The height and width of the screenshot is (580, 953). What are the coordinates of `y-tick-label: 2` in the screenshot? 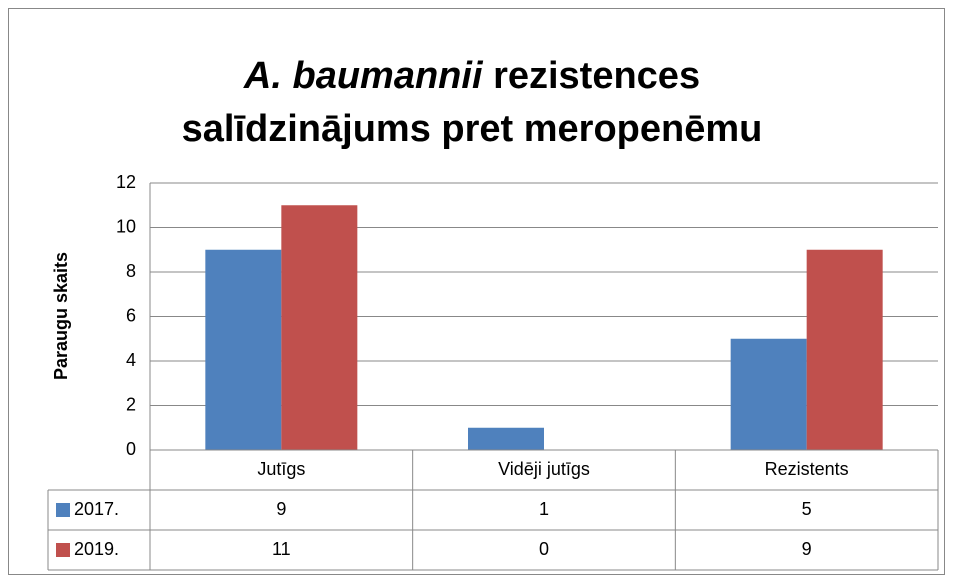 It's located at (131, 404).